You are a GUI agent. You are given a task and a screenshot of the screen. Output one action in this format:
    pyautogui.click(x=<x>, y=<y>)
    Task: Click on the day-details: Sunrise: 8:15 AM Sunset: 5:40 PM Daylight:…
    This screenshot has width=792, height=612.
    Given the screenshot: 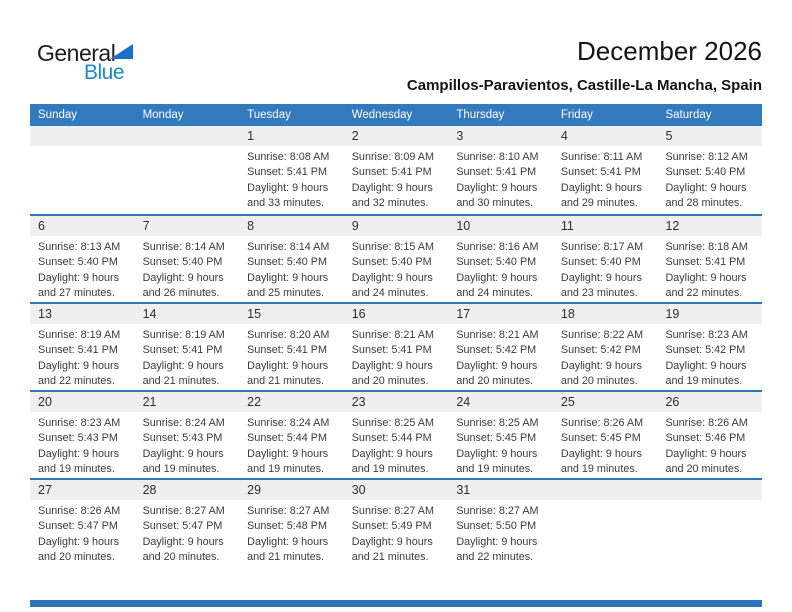 What is the action you would take?
    pyautogui.click(x=396, y=268)
    